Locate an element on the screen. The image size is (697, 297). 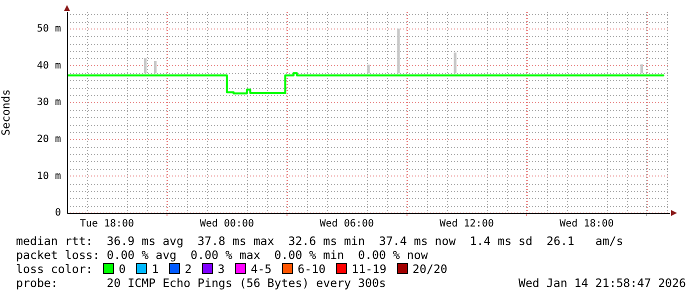
text: 3 is located at coordinates (221, 269).